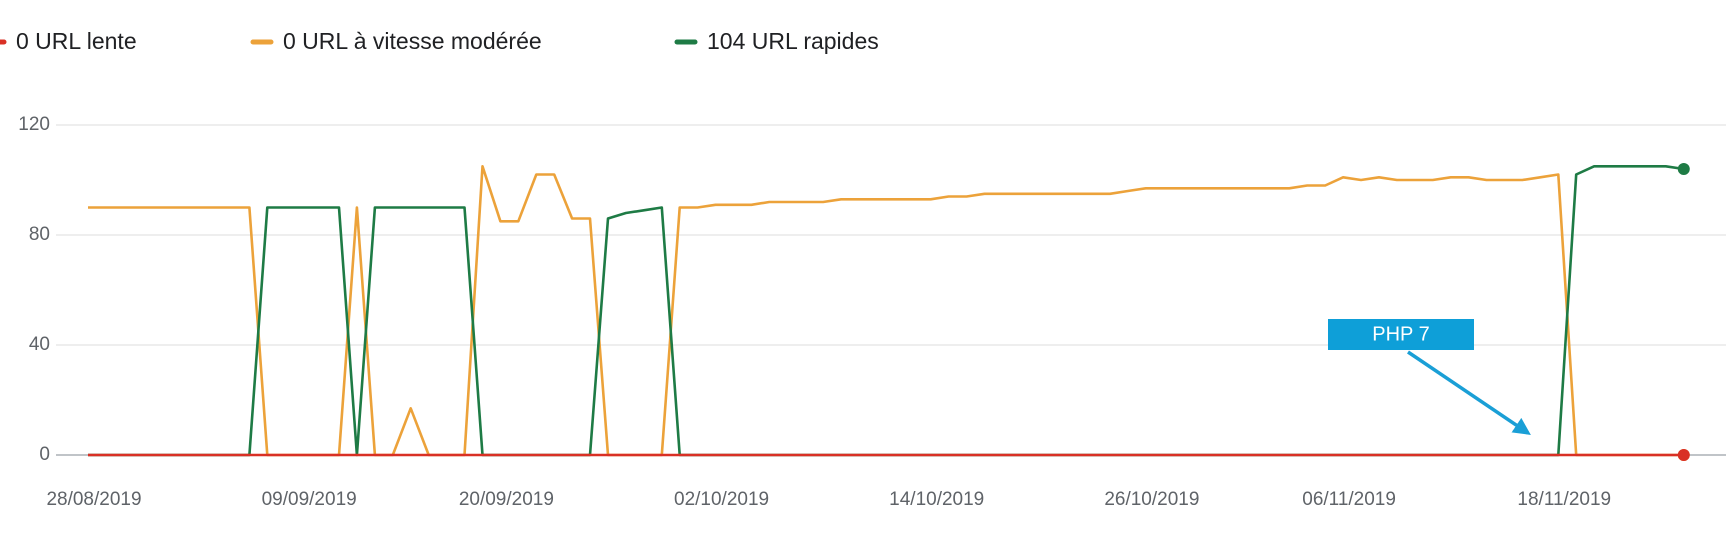 This screenshot has width=1726, height=535. Describe the element at coordinates (506, 499) in the screenshot. I see `x-tick-label: 20/09/2019` at that location.